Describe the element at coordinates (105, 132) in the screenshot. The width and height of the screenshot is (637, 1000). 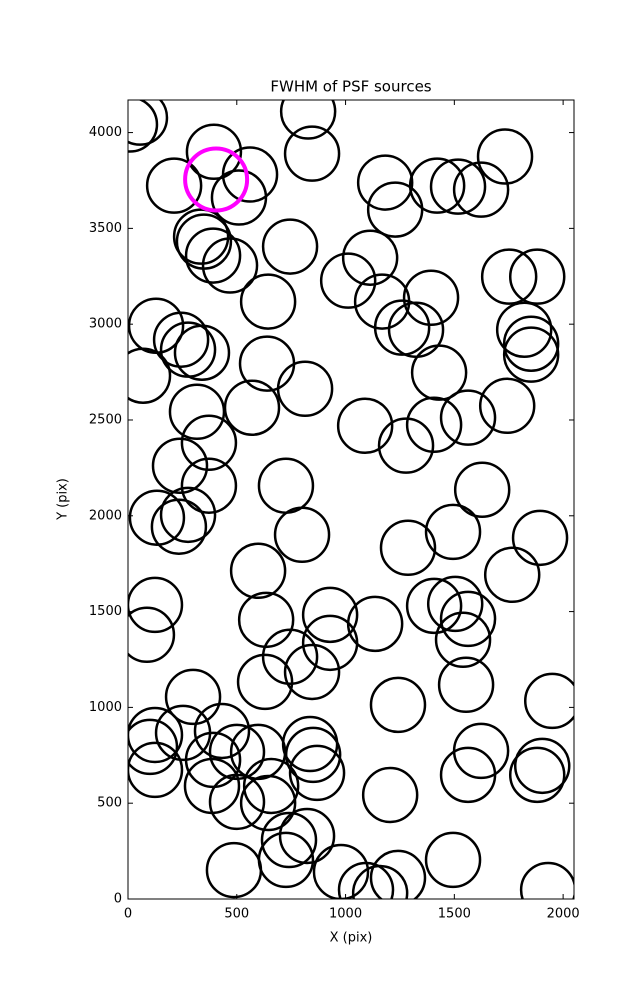
I see `y-tick-label: 4000` at that location.